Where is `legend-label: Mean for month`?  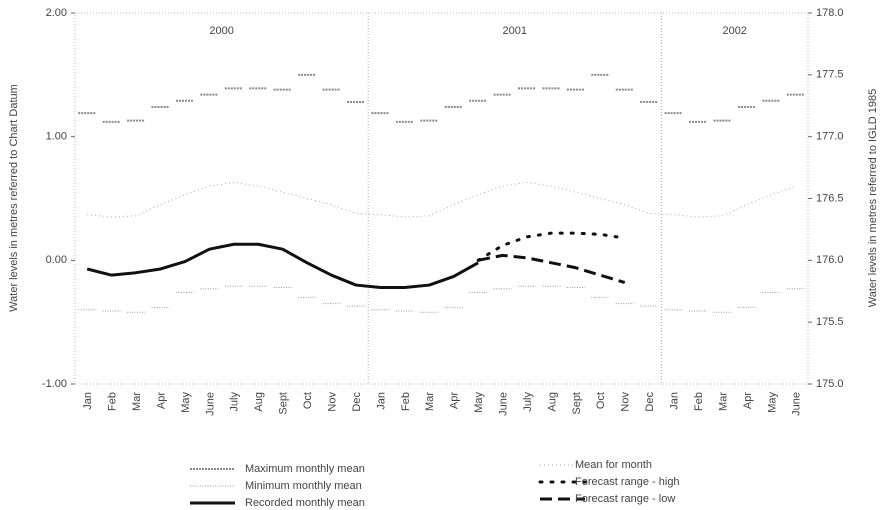 legend-label: Mean for month is located at coordinates (613, 465).